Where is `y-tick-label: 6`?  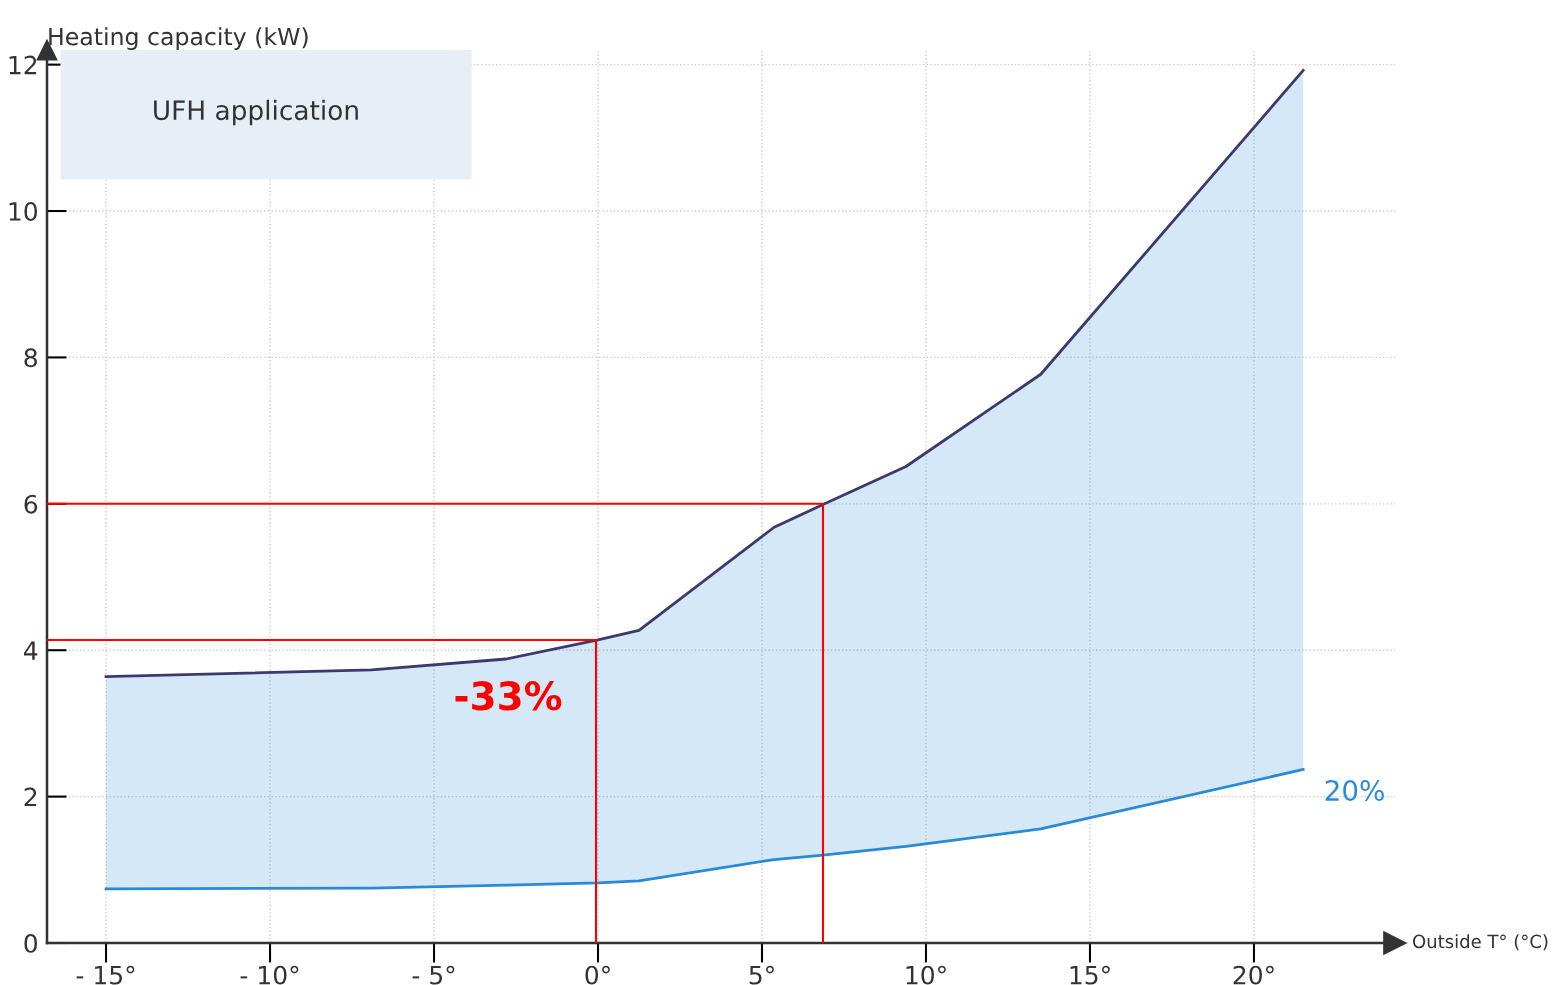
y-tick-label: 6 is located at coordinates (31, 504).